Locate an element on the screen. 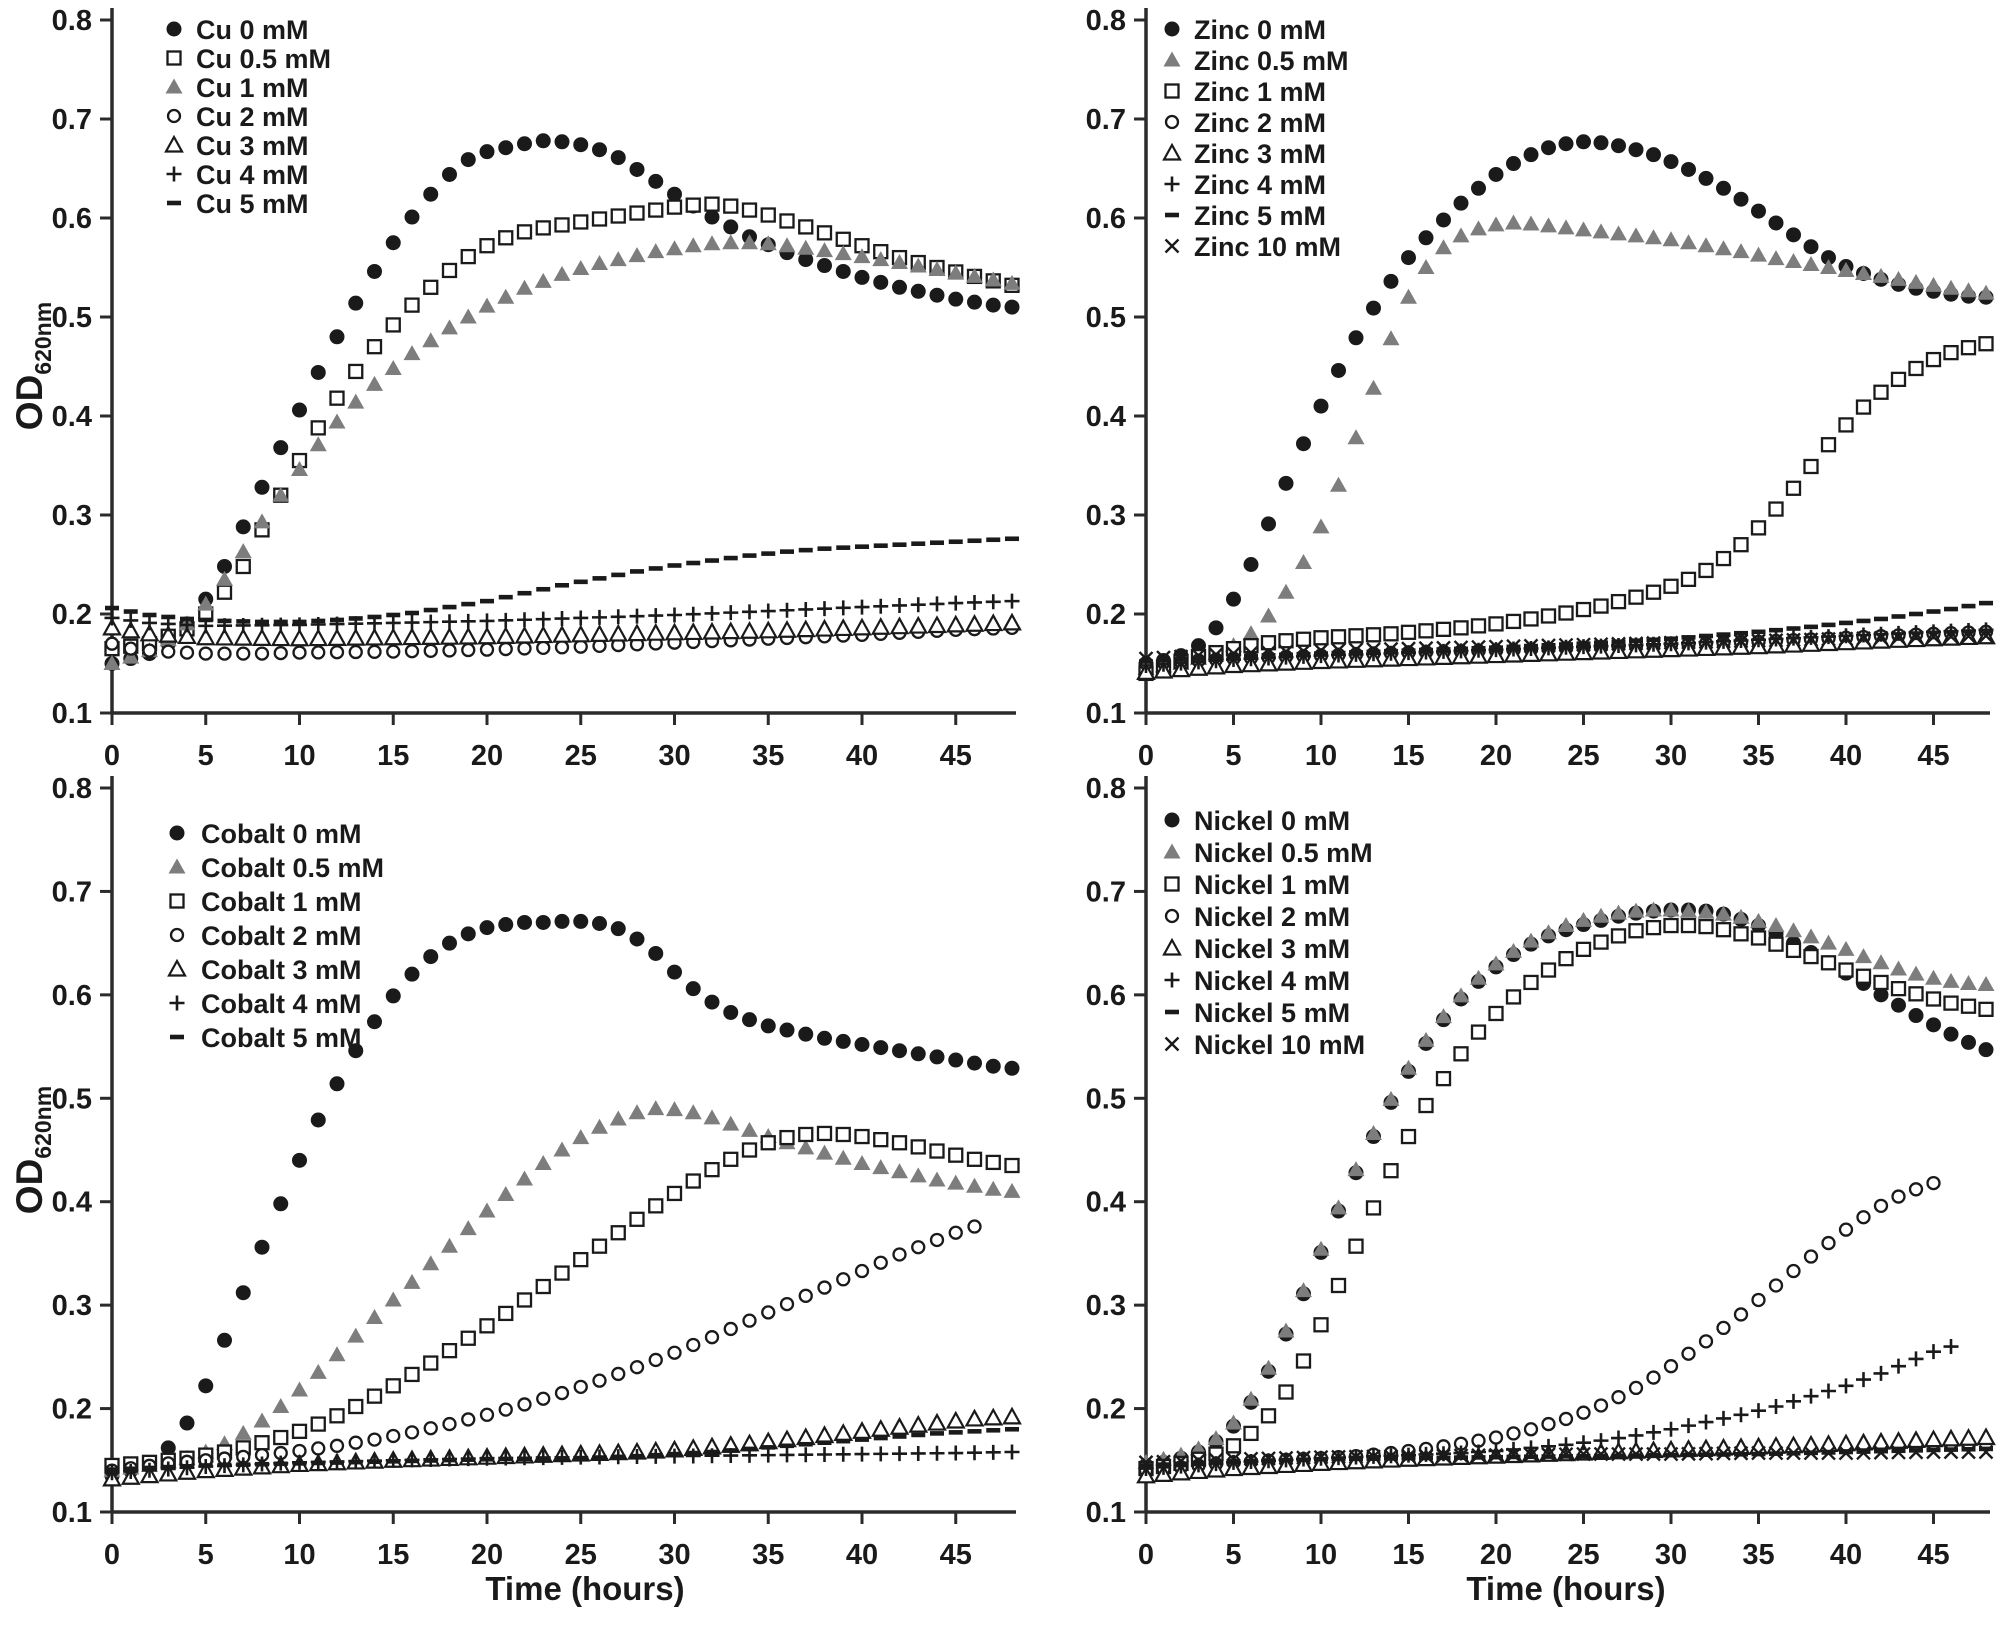 This screenshot has width=2008, height=1631. legend-item-nickel-4-mm: Nickel 4 mM is located at coordinates (1257, 981).